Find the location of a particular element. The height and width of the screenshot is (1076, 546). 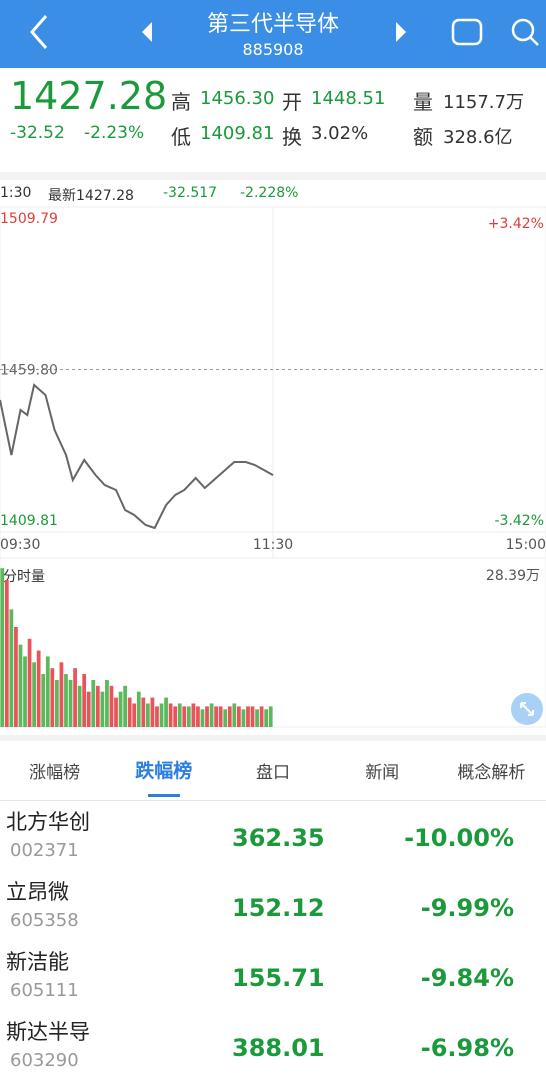

code: 885908 is located at coordinates (273, 49).